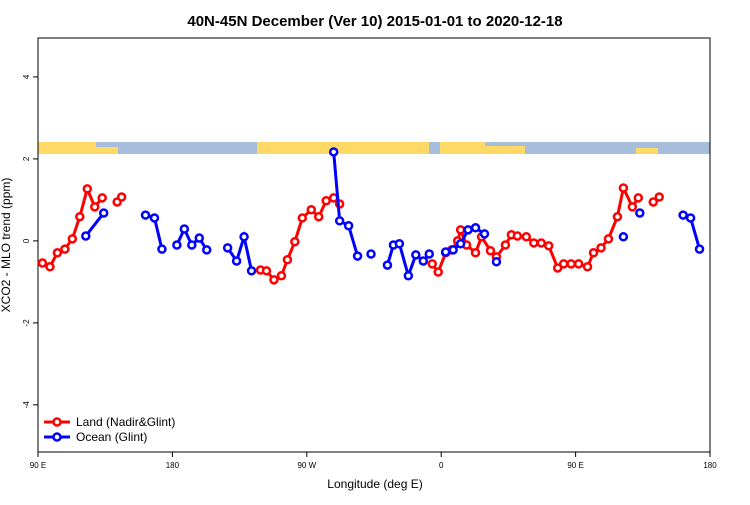 Image resolution: width=750 pixels, height=505 pixels. I want to click on y-tick-label: 2, so click(26, 158).